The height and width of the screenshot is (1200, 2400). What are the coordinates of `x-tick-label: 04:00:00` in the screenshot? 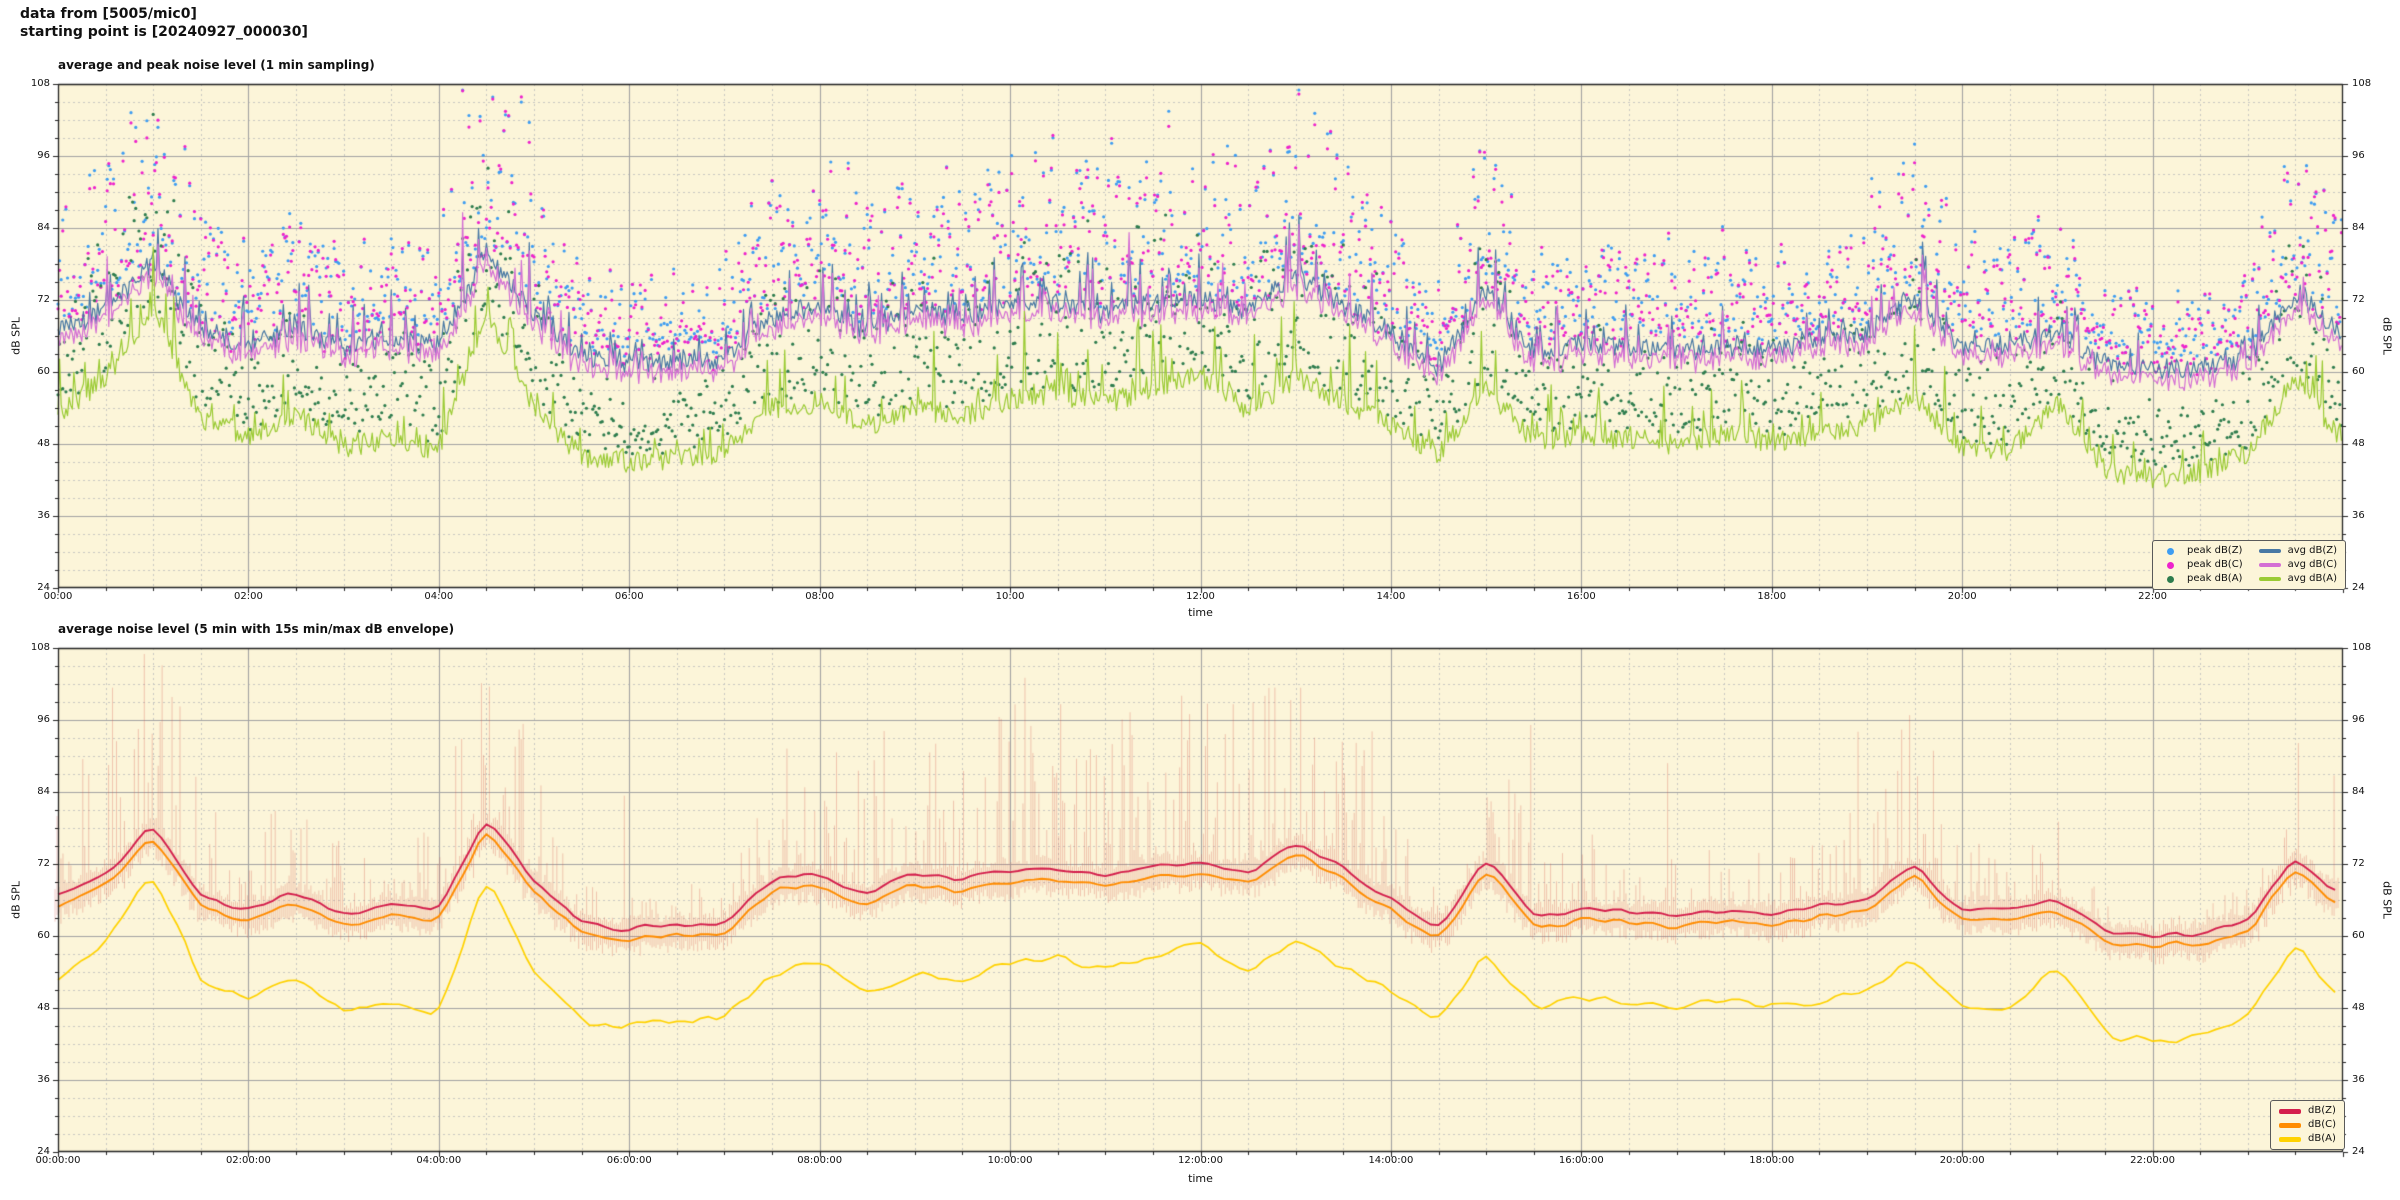 It's located at (439, 1160).